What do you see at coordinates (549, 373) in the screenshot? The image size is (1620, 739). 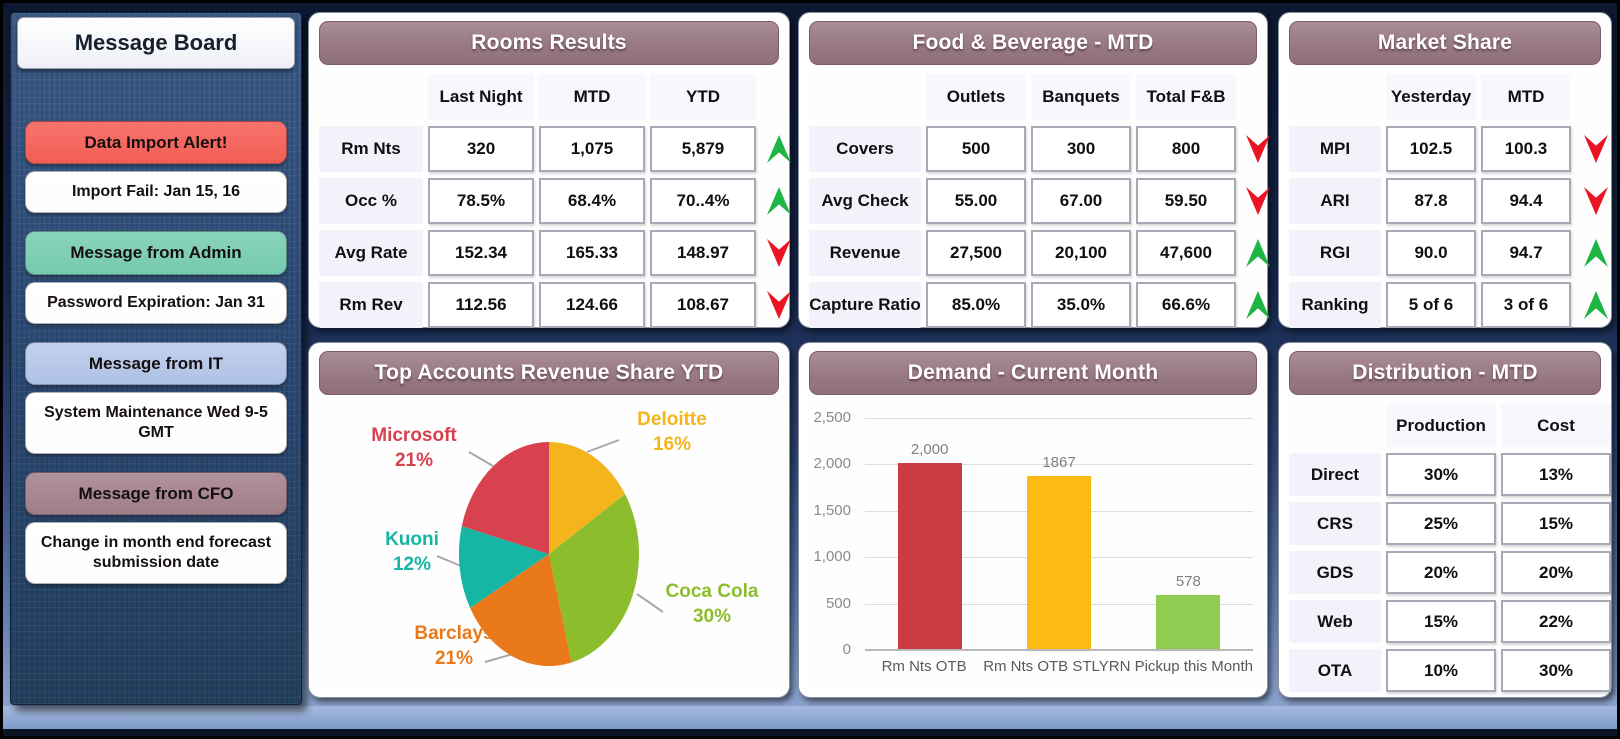 I see `panel-title-top-accounts: Top Accounts Revenue Share YTD` at bounding box center [549, 373].